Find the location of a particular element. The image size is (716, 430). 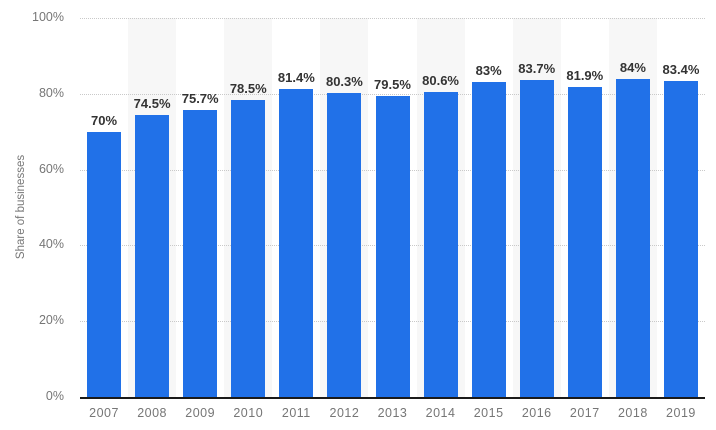

y-tick-label-60: 60% is located at coordinates (51, 168).